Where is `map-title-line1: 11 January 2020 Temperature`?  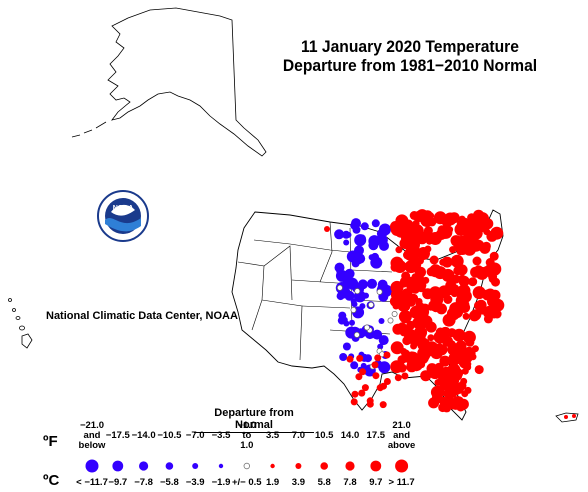
map-title-line1: 11 January 2020 Temperature is located at coordinates (410, 46).